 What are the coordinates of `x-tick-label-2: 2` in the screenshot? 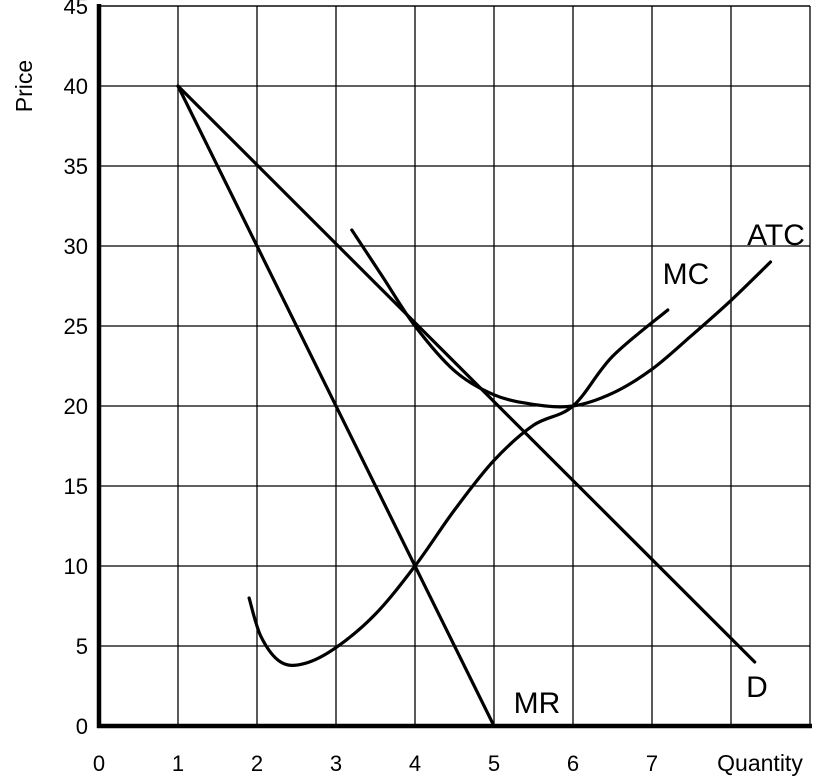 It's located at (257, 763).